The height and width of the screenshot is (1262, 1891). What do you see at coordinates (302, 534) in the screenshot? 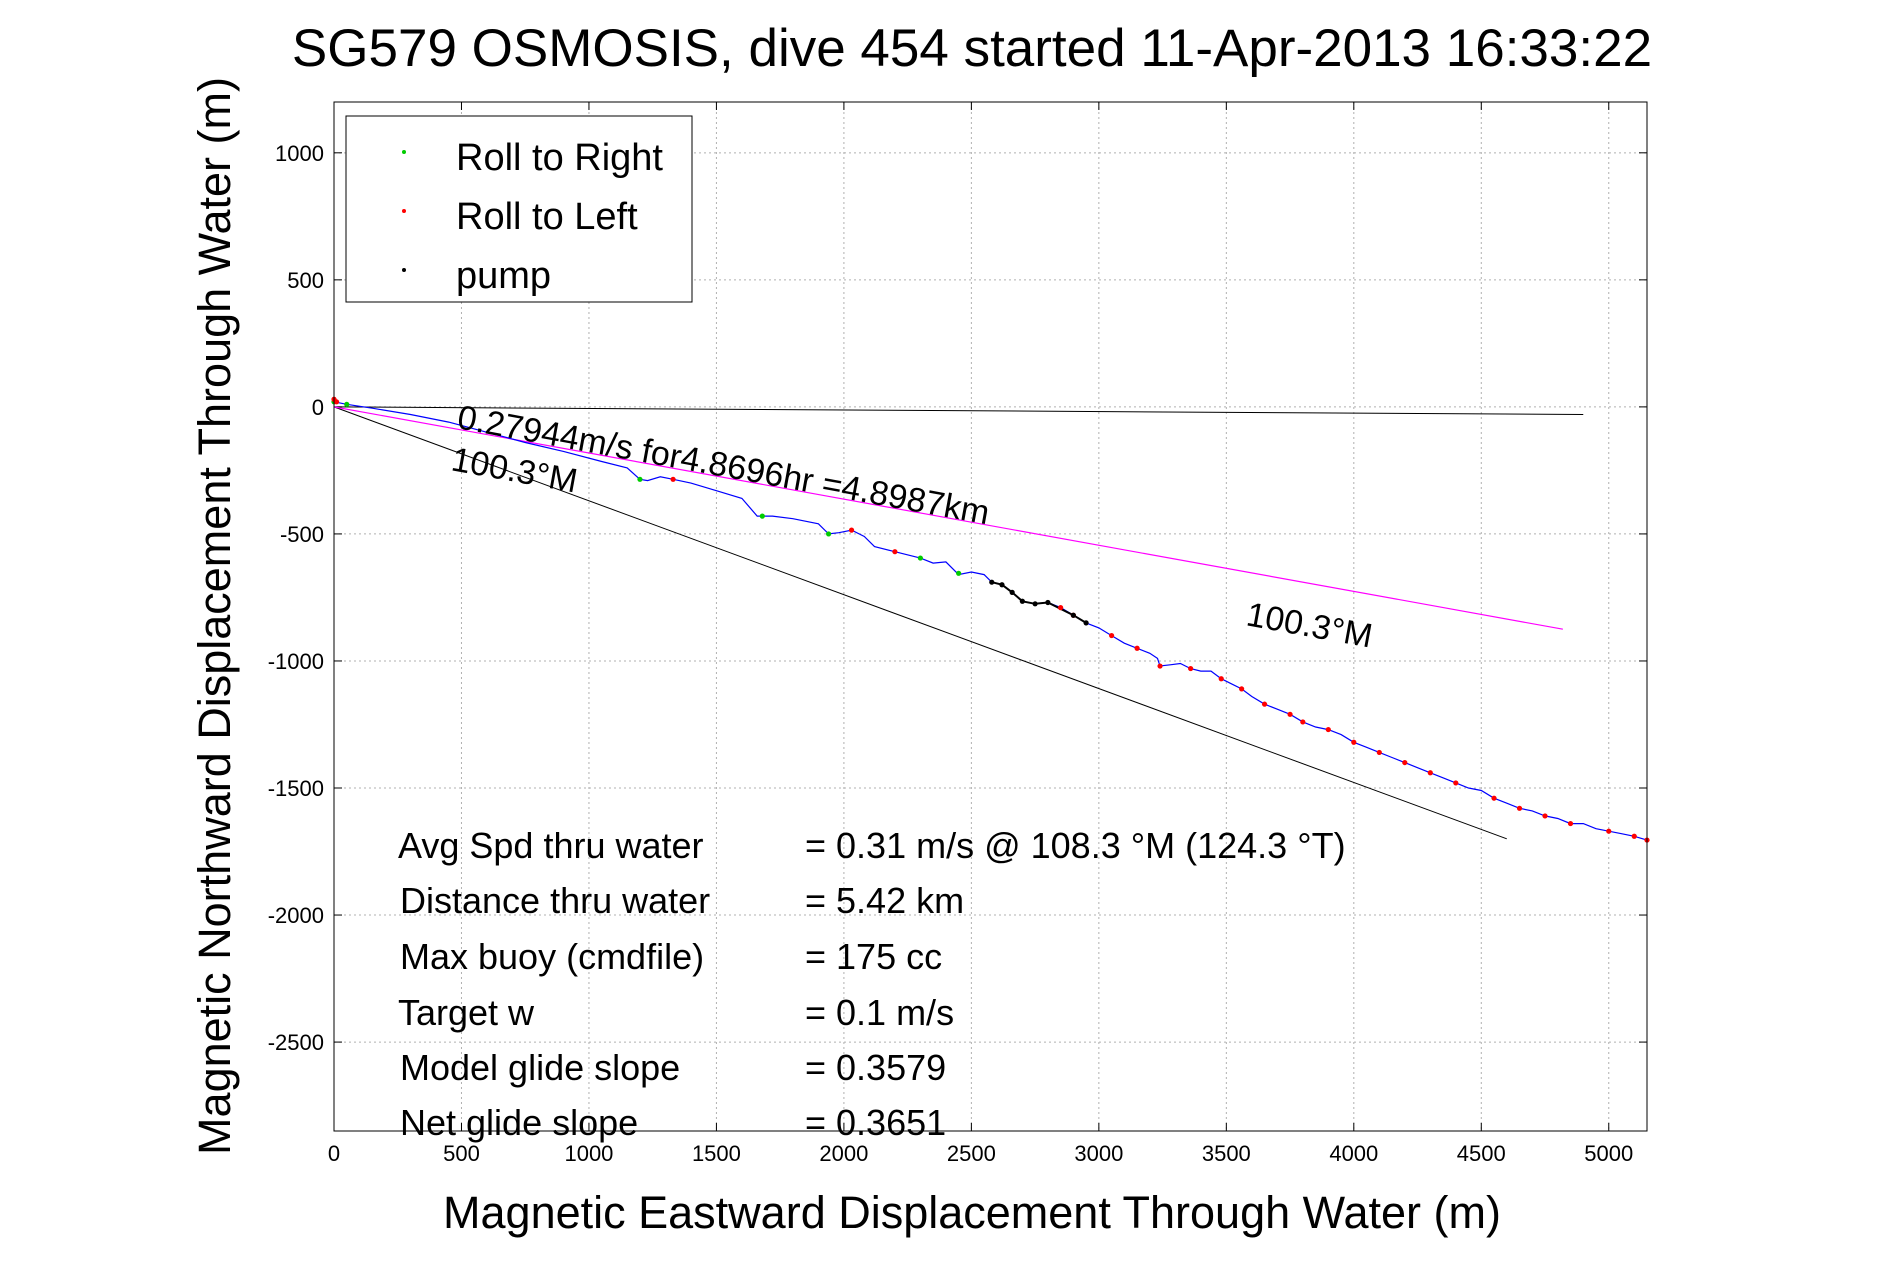
I see `y-tick-label: -500` at bounding box center [302, 534].